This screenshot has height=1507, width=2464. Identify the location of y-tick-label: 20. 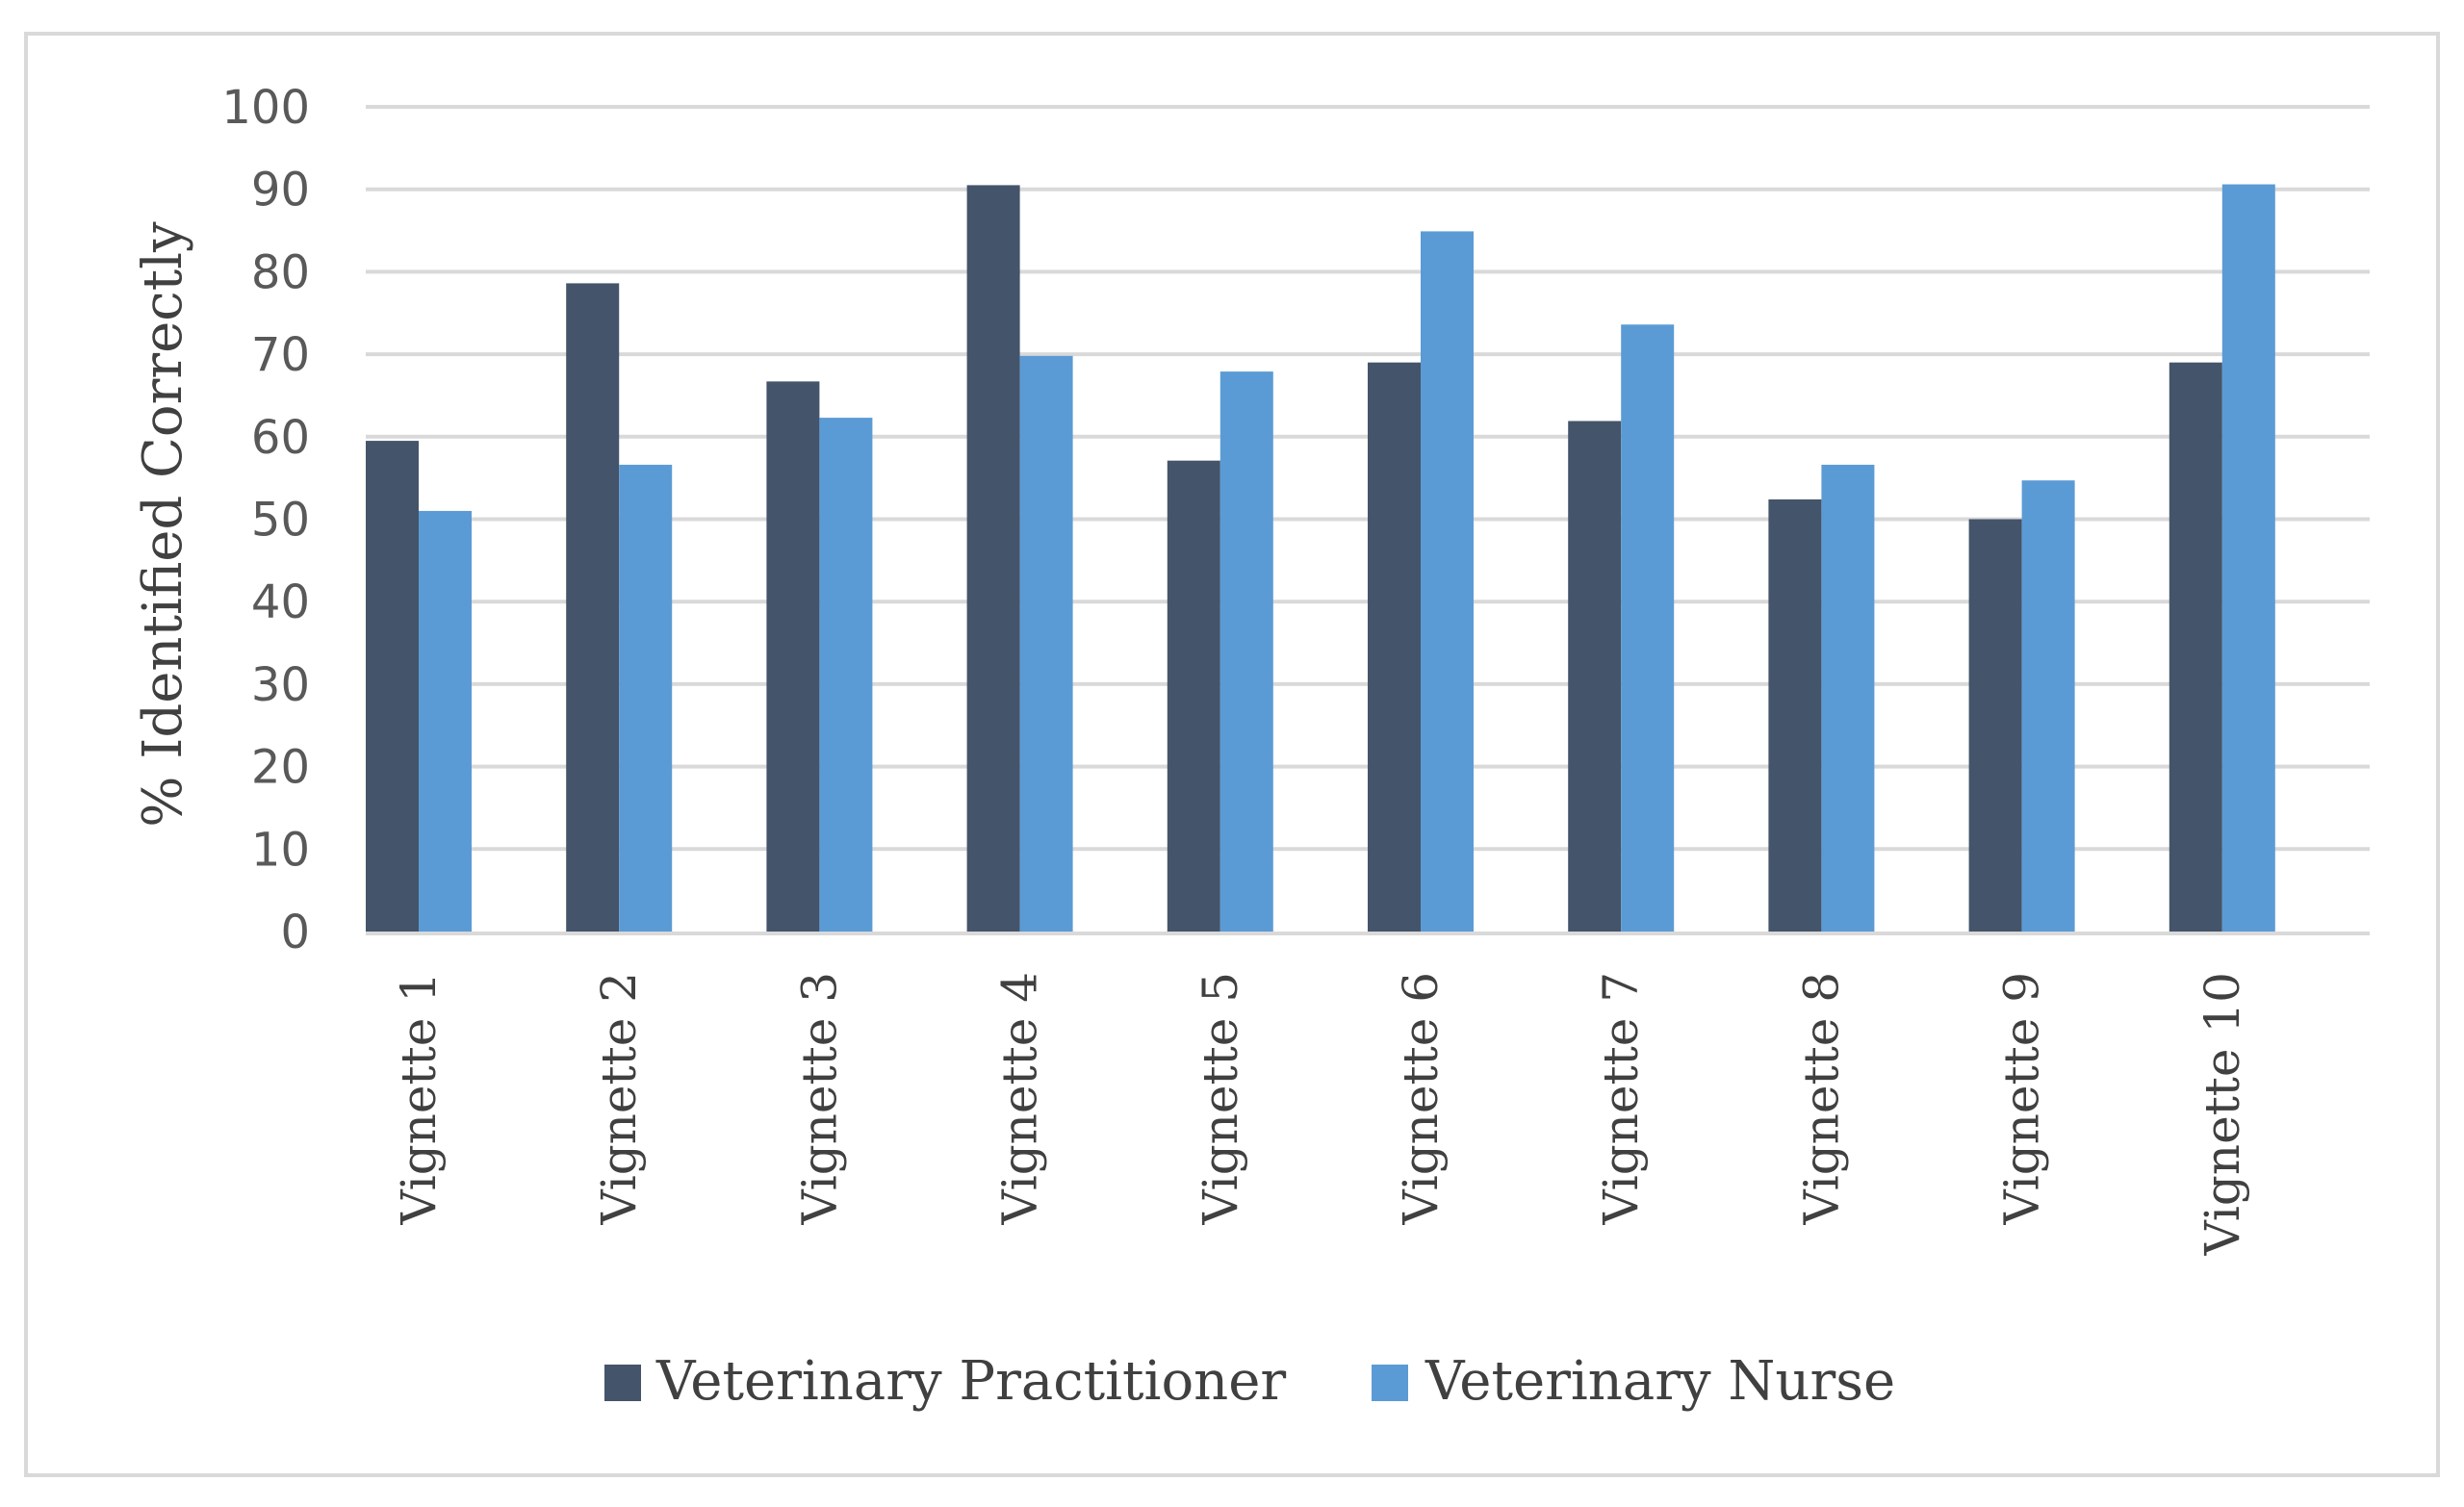
(280, 768).